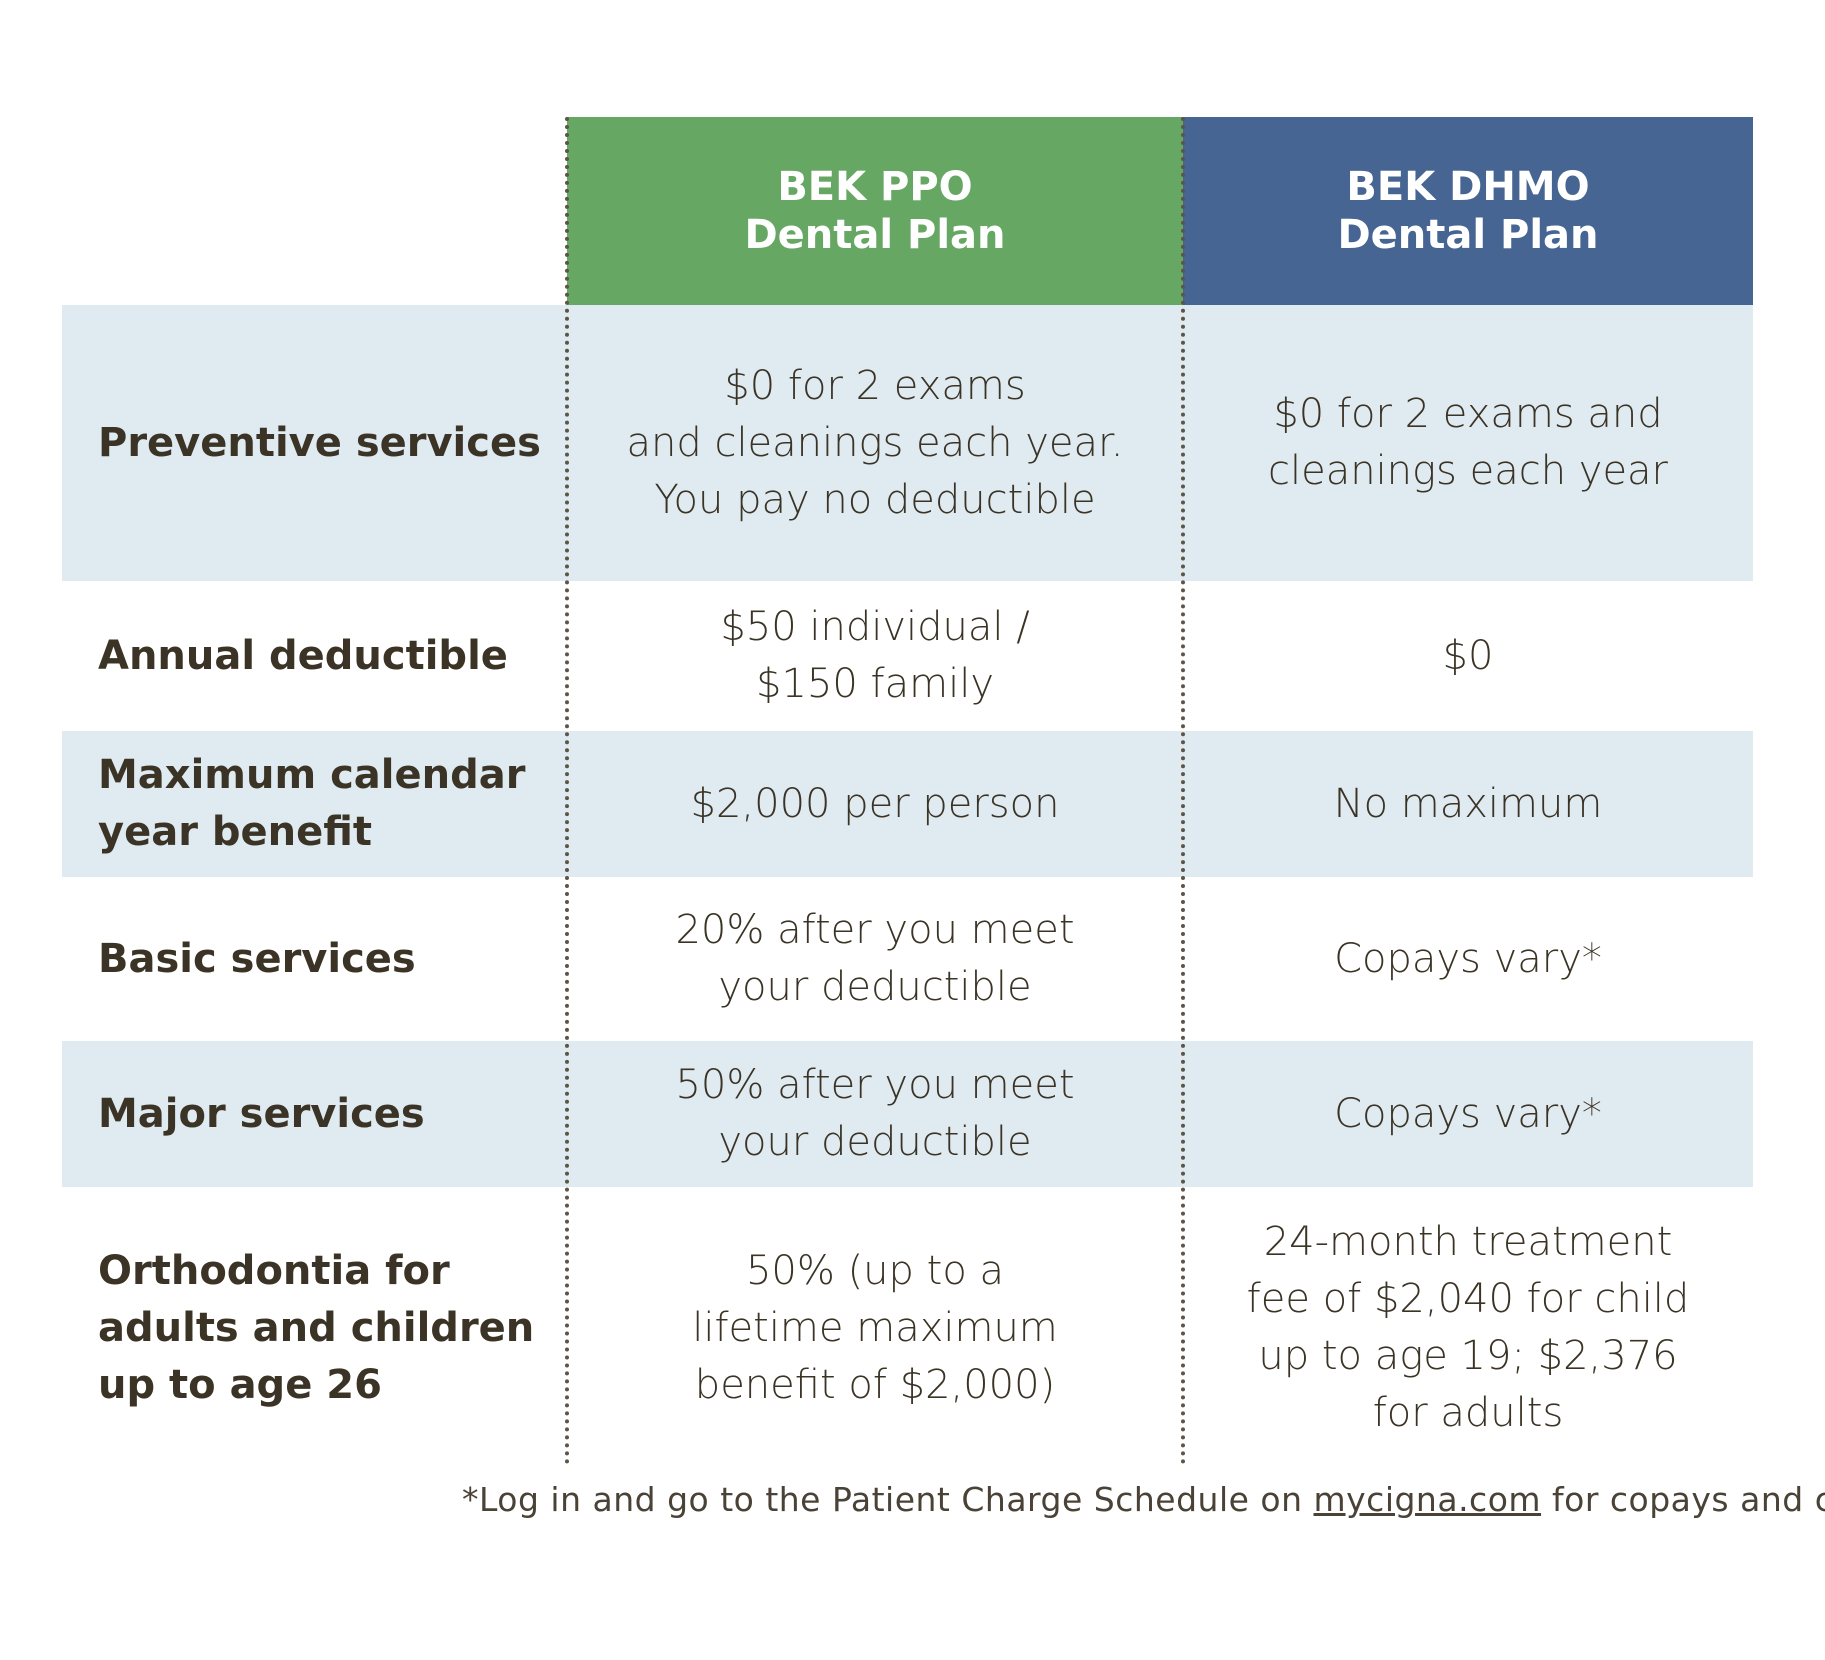  Describe the element at coordinates (567, 791) in the screenshot. I see `column-divider-label-ppo` at that location.